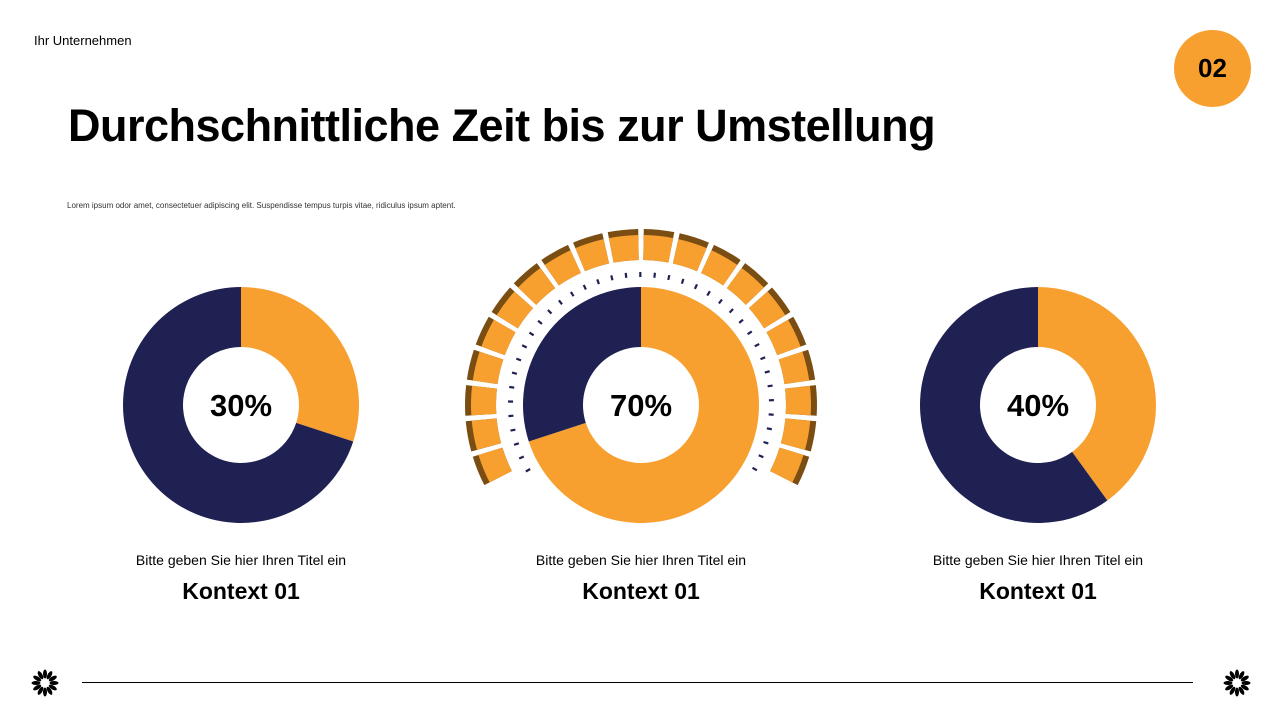 This screenshot has width=1280, height=720. What do you see at coordinates (641, 591) in the screenshot?
I see `chart-context-2: Kontext 01` at bounding box center [641, 591].